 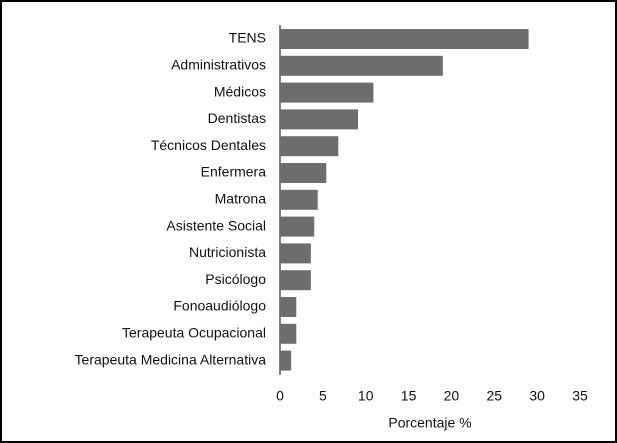 I want to click on x-tick-label: 25, so click(x=494, y=396).